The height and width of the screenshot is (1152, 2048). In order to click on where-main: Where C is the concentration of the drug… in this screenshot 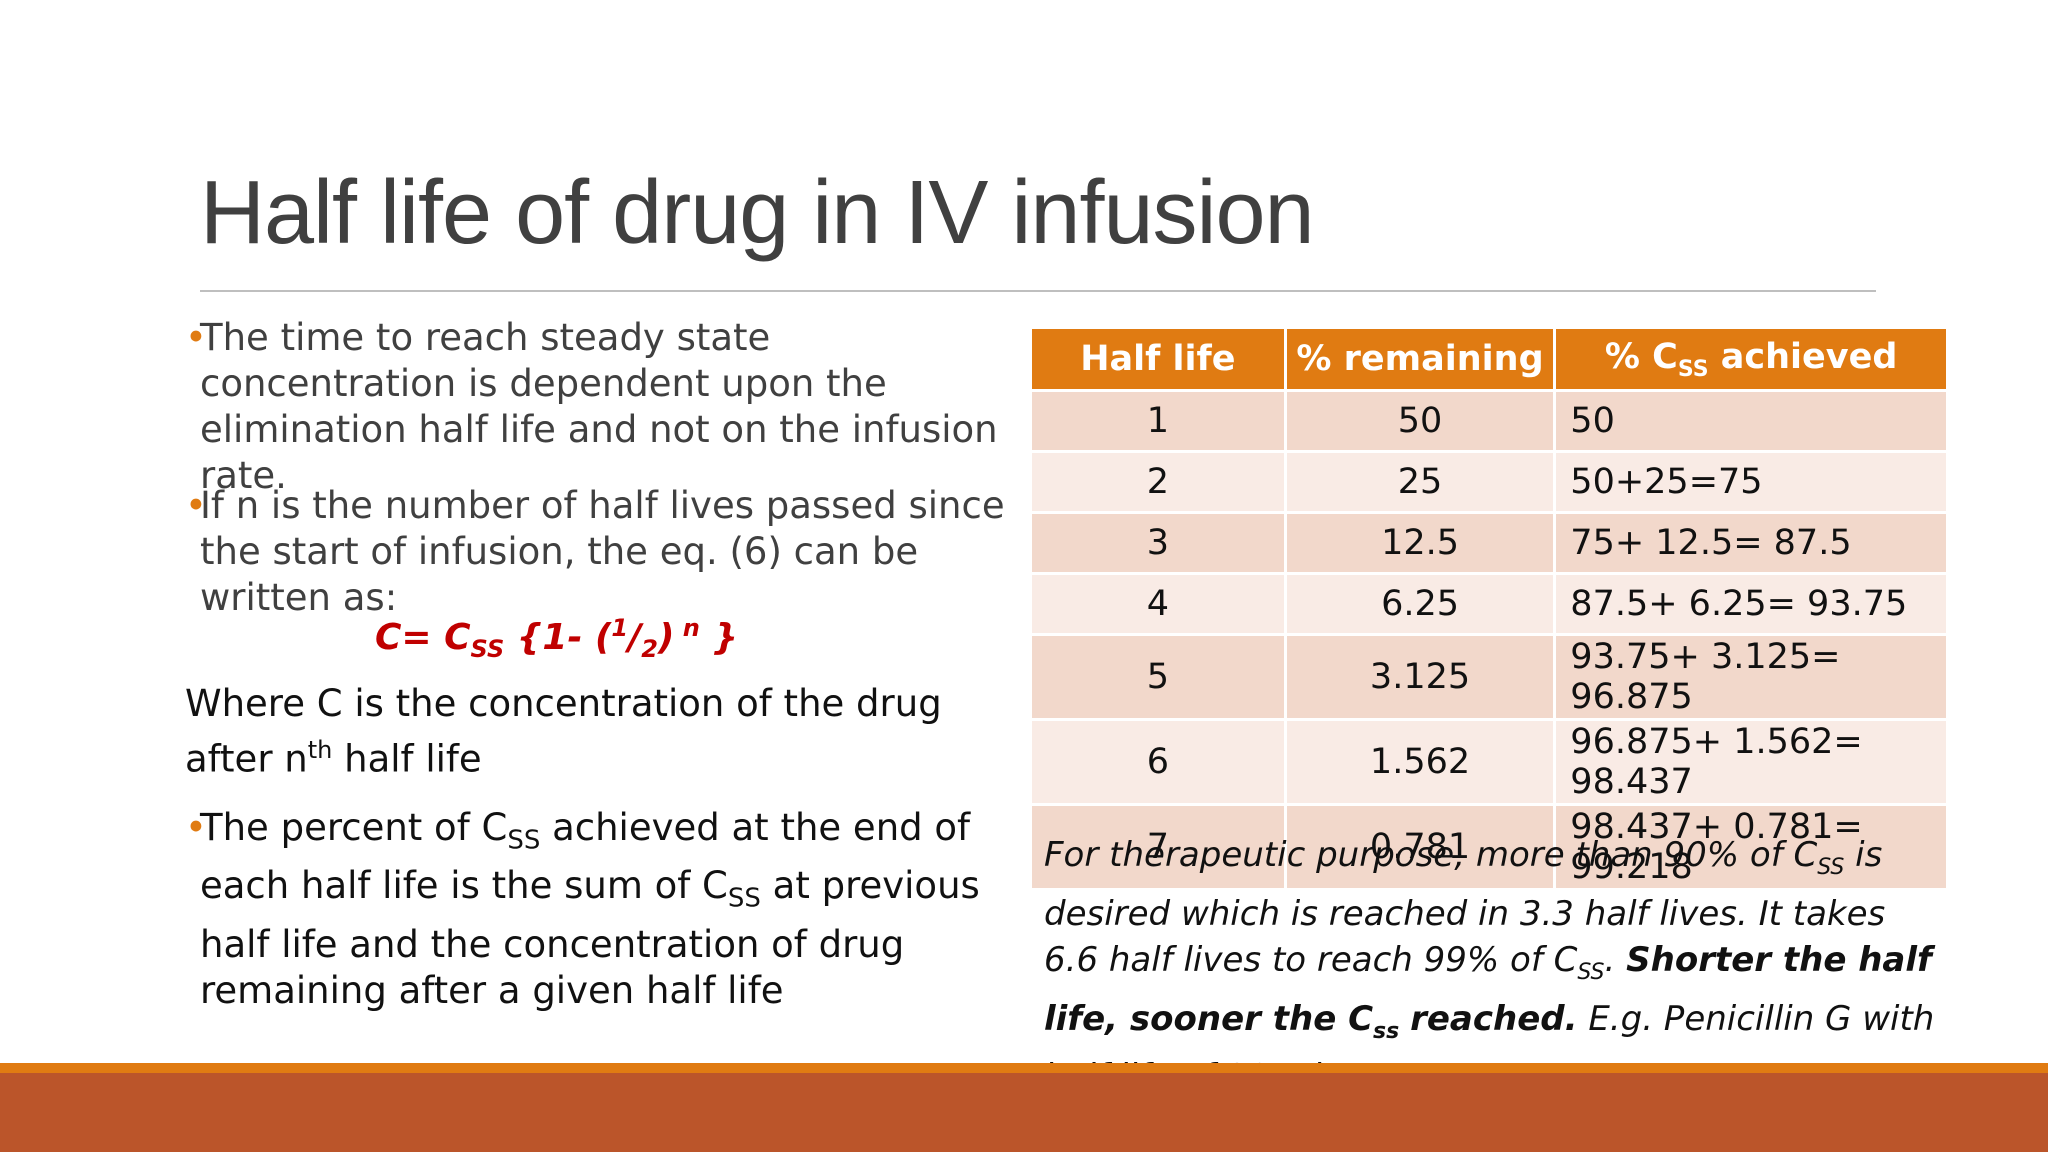, I will do `click(563, 731)`.